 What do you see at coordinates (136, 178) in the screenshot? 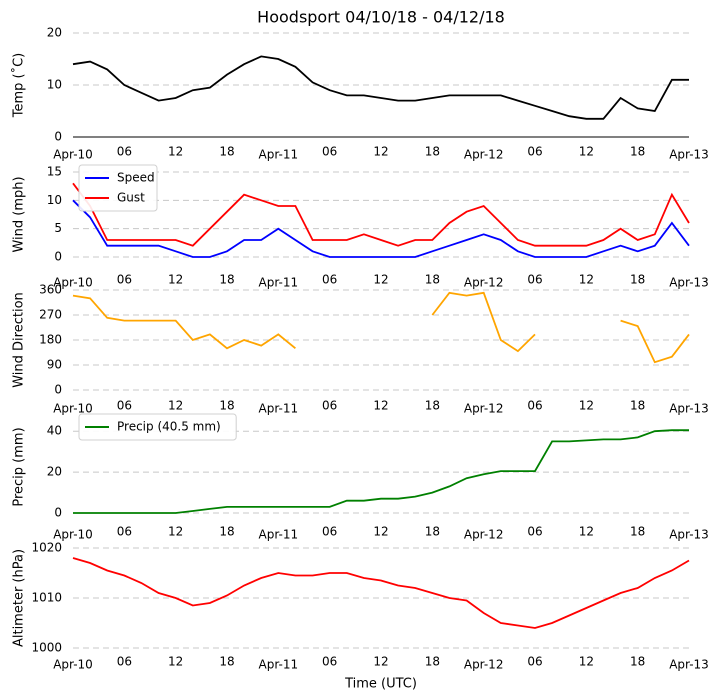
I see `legend-label: Speed` at bounding box center [136, 178].